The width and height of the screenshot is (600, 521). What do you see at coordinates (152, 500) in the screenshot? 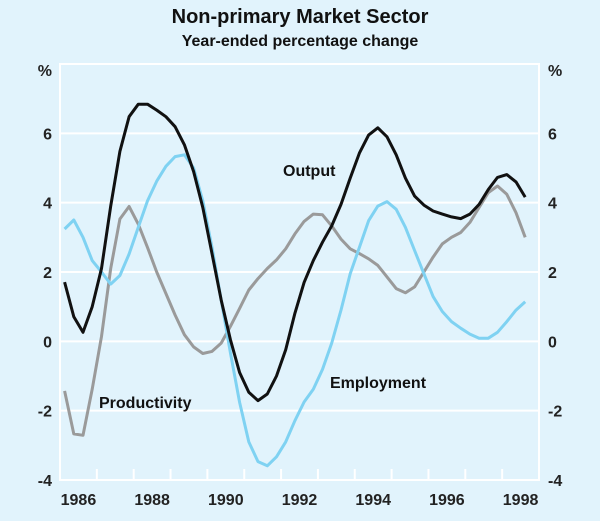
I see `x-tick-label: 1988` at bounding box center [152, 500].